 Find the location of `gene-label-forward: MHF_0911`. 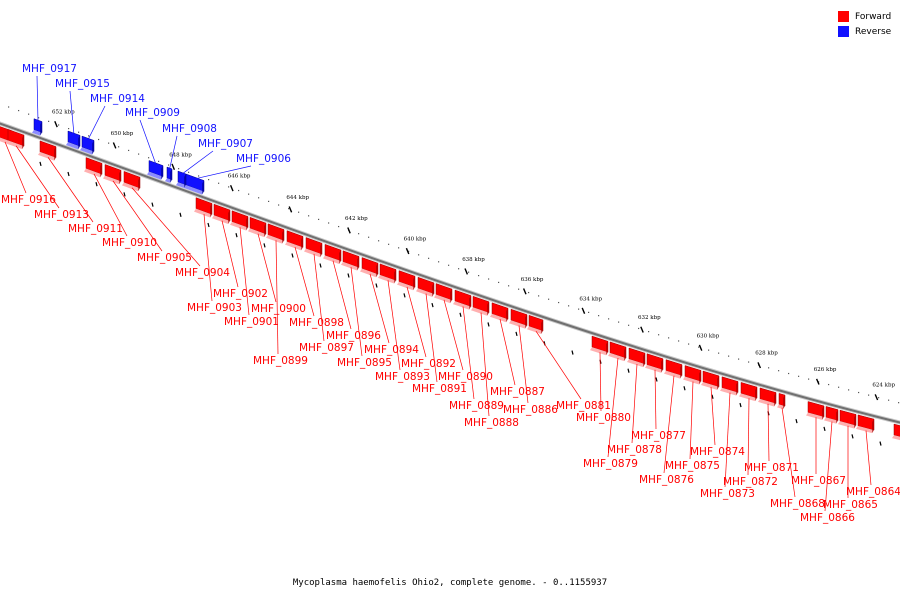

gene-label-forward: MHF_0911 is located at coordinates (95, 229).